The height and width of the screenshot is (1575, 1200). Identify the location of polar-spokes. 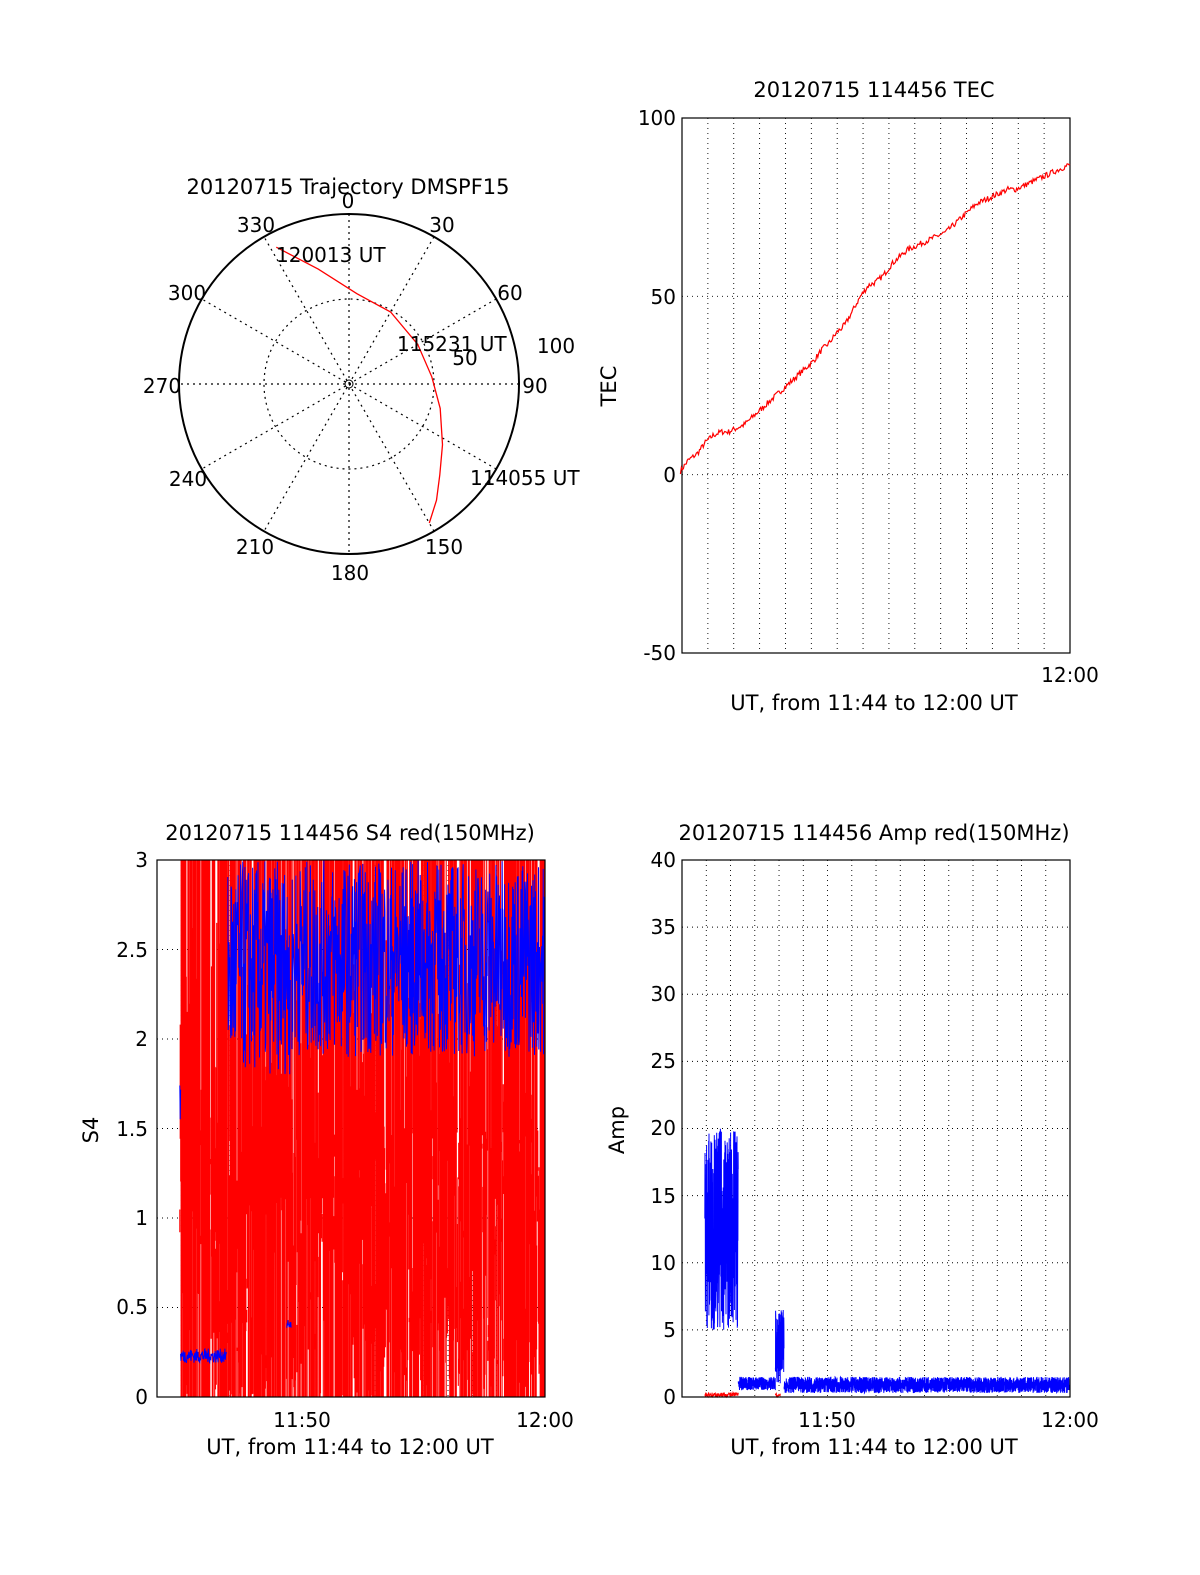
(349, 384).